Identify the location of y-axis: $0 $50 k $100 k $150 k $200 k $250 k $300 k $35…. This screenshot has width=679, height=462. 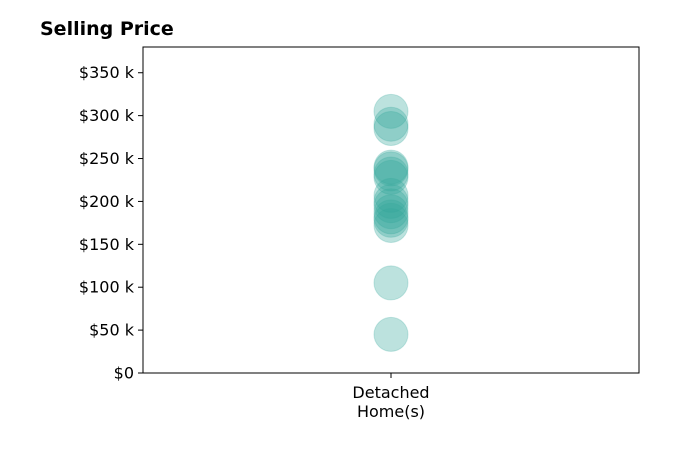
(111, 223).